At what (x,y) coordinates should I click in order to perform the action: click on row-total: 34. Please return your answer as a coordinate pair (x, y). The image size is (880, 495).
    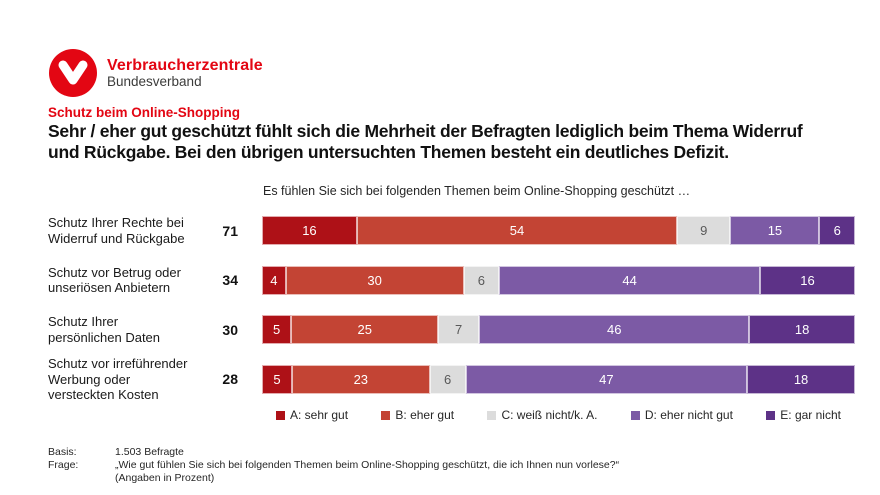
    Looking at the image, I should click on (230, 280).